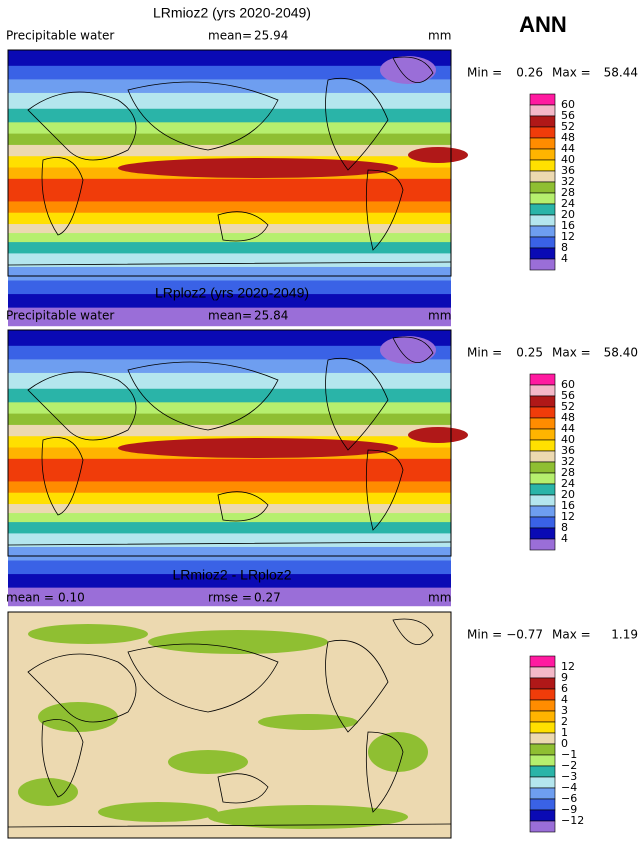 The width and height of the screenshot is (644, 844). What do you see at coordinates (569, 765) in the screenshot?
I see `colorbar-label: −2` at bounding box center [569, 765].